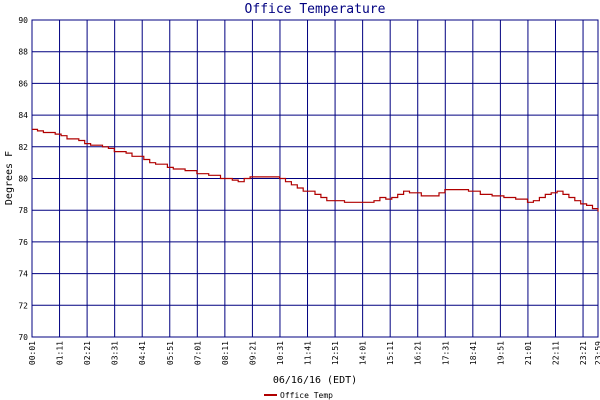 This screenshot has height=400, width=600. What do you see at coordinates (225, 353) in the screenshot?
I see `x-tick-label: 08:11` at bounding box center [225, 353].